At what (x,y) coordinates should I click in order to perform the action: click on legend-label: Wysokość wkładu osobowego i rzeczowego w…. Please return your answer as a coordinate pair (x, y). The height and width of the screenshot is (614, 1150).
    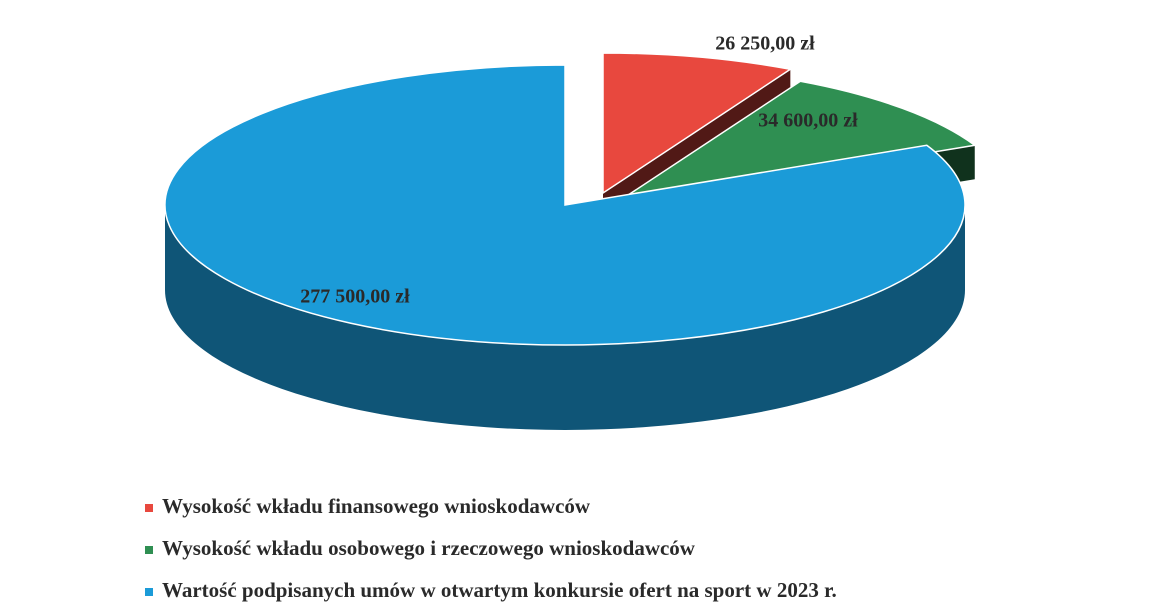
    Looking at the image, I should click on (429, 548).